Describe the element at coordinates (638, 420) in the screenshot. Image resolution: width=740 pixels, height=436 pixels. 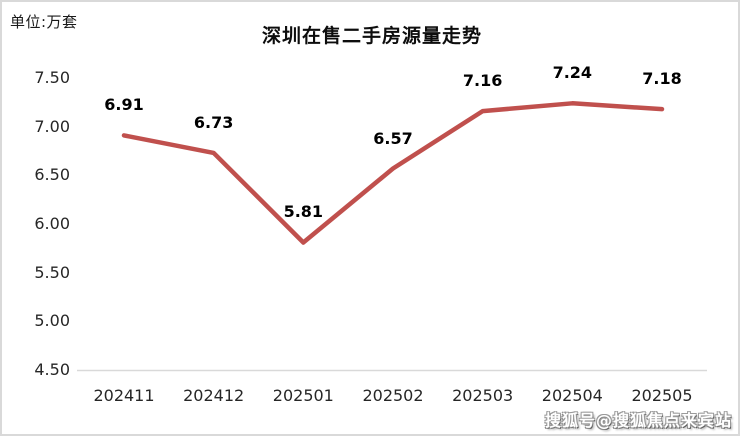
I see `watermark: 搜狐号@搜狐焦点来宾站` at that location.